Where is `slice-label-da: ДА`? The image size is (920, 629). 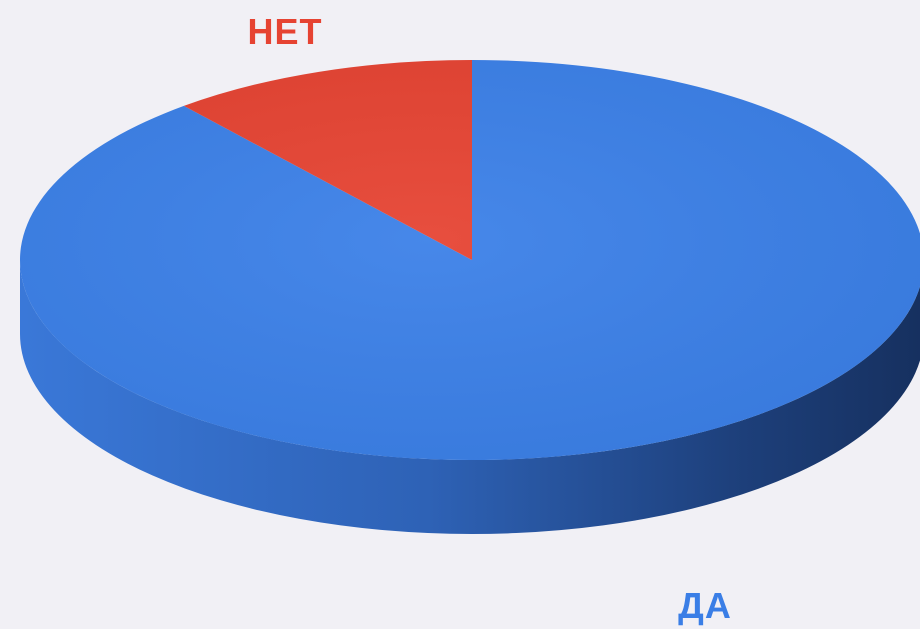
slice-label-da: ДА is located at coordinates (705, 605).